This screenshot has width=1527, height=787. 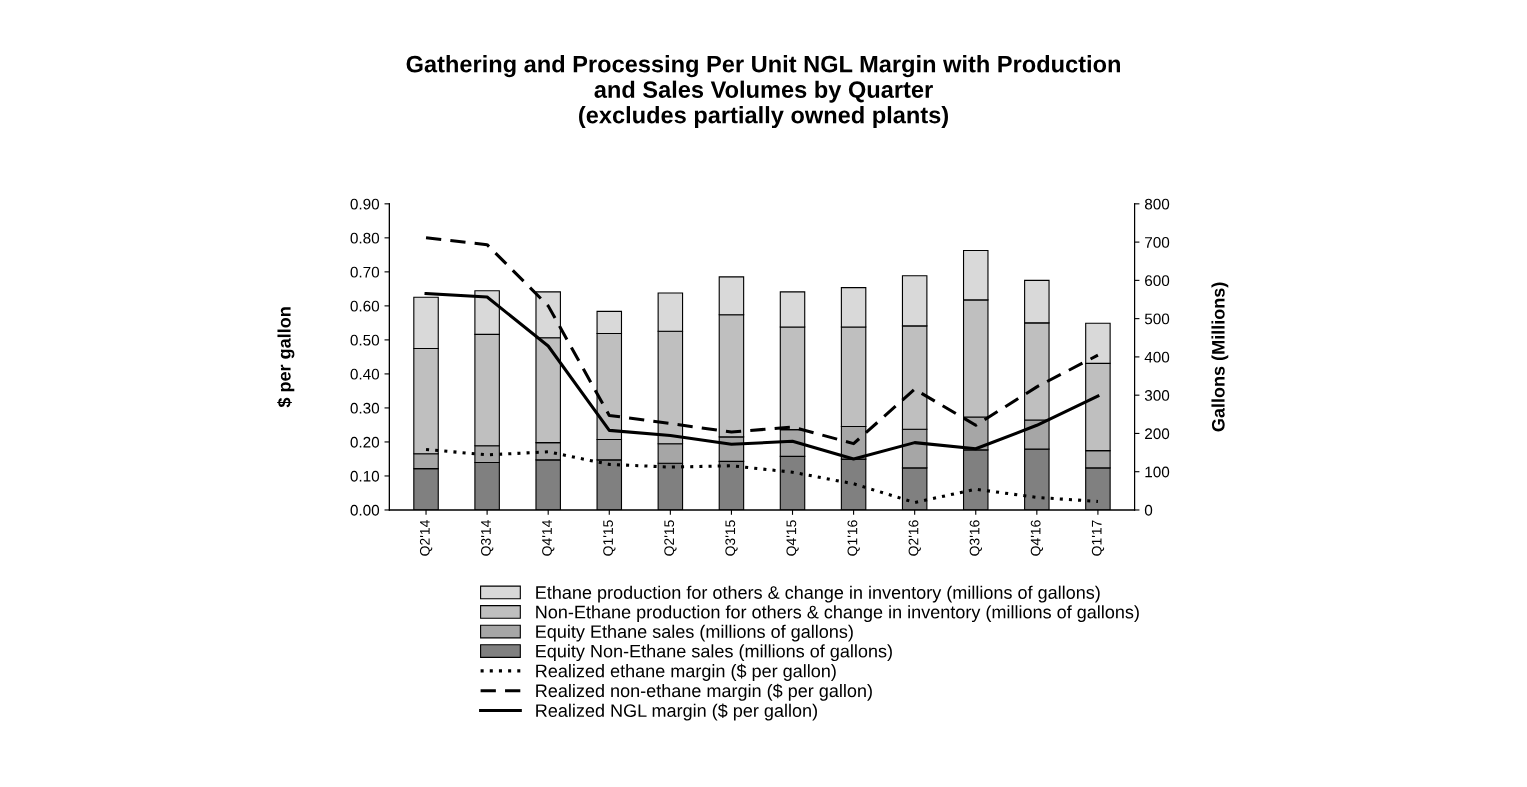 I want to click on x-tick-label: Q3'15, so click(x=731, y=538).